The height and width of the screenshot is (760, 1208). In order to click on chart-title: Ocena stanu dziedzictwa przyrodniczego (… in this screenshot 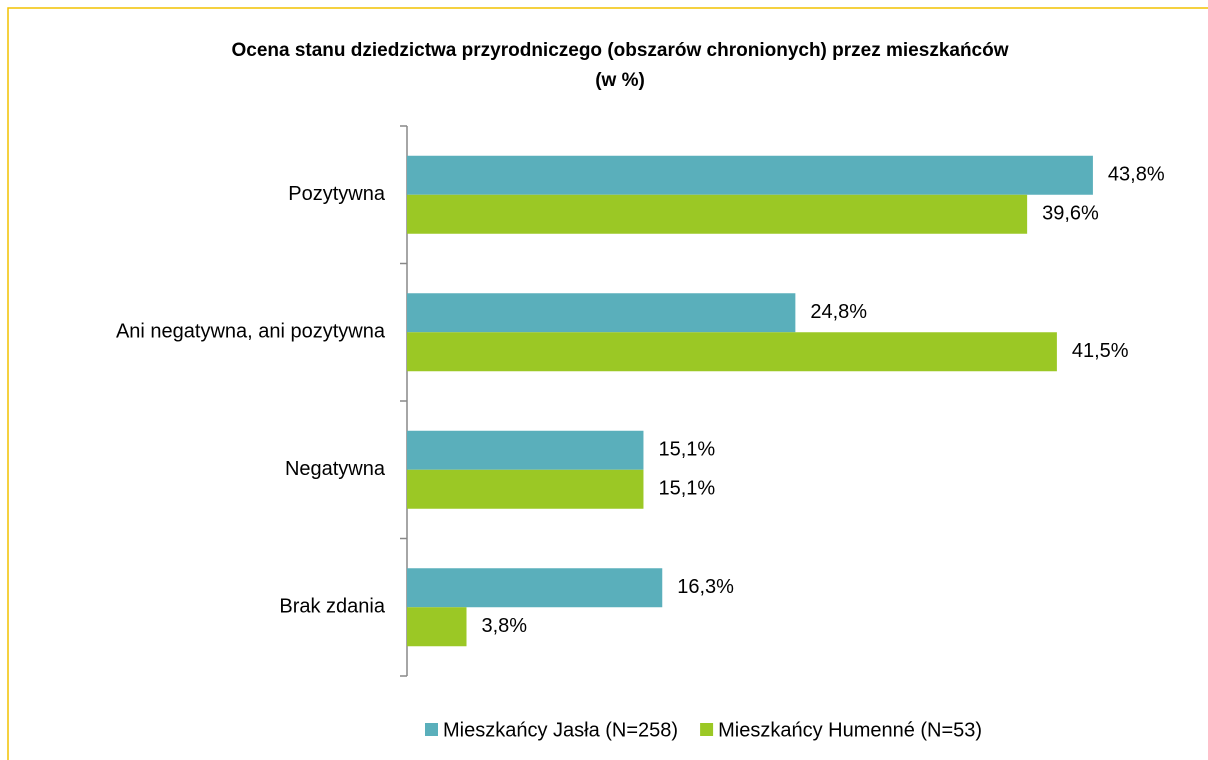, I will do `click(620, 65)`.